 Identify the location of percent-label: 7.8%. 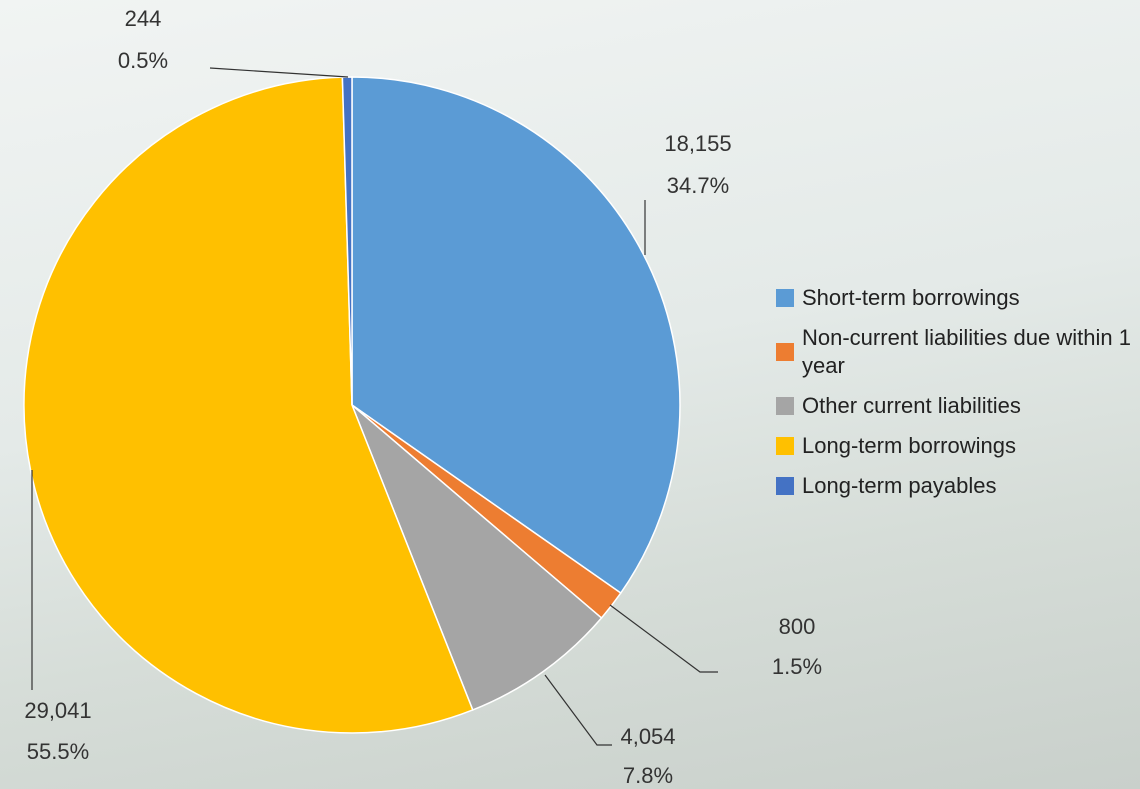
(648, 775).